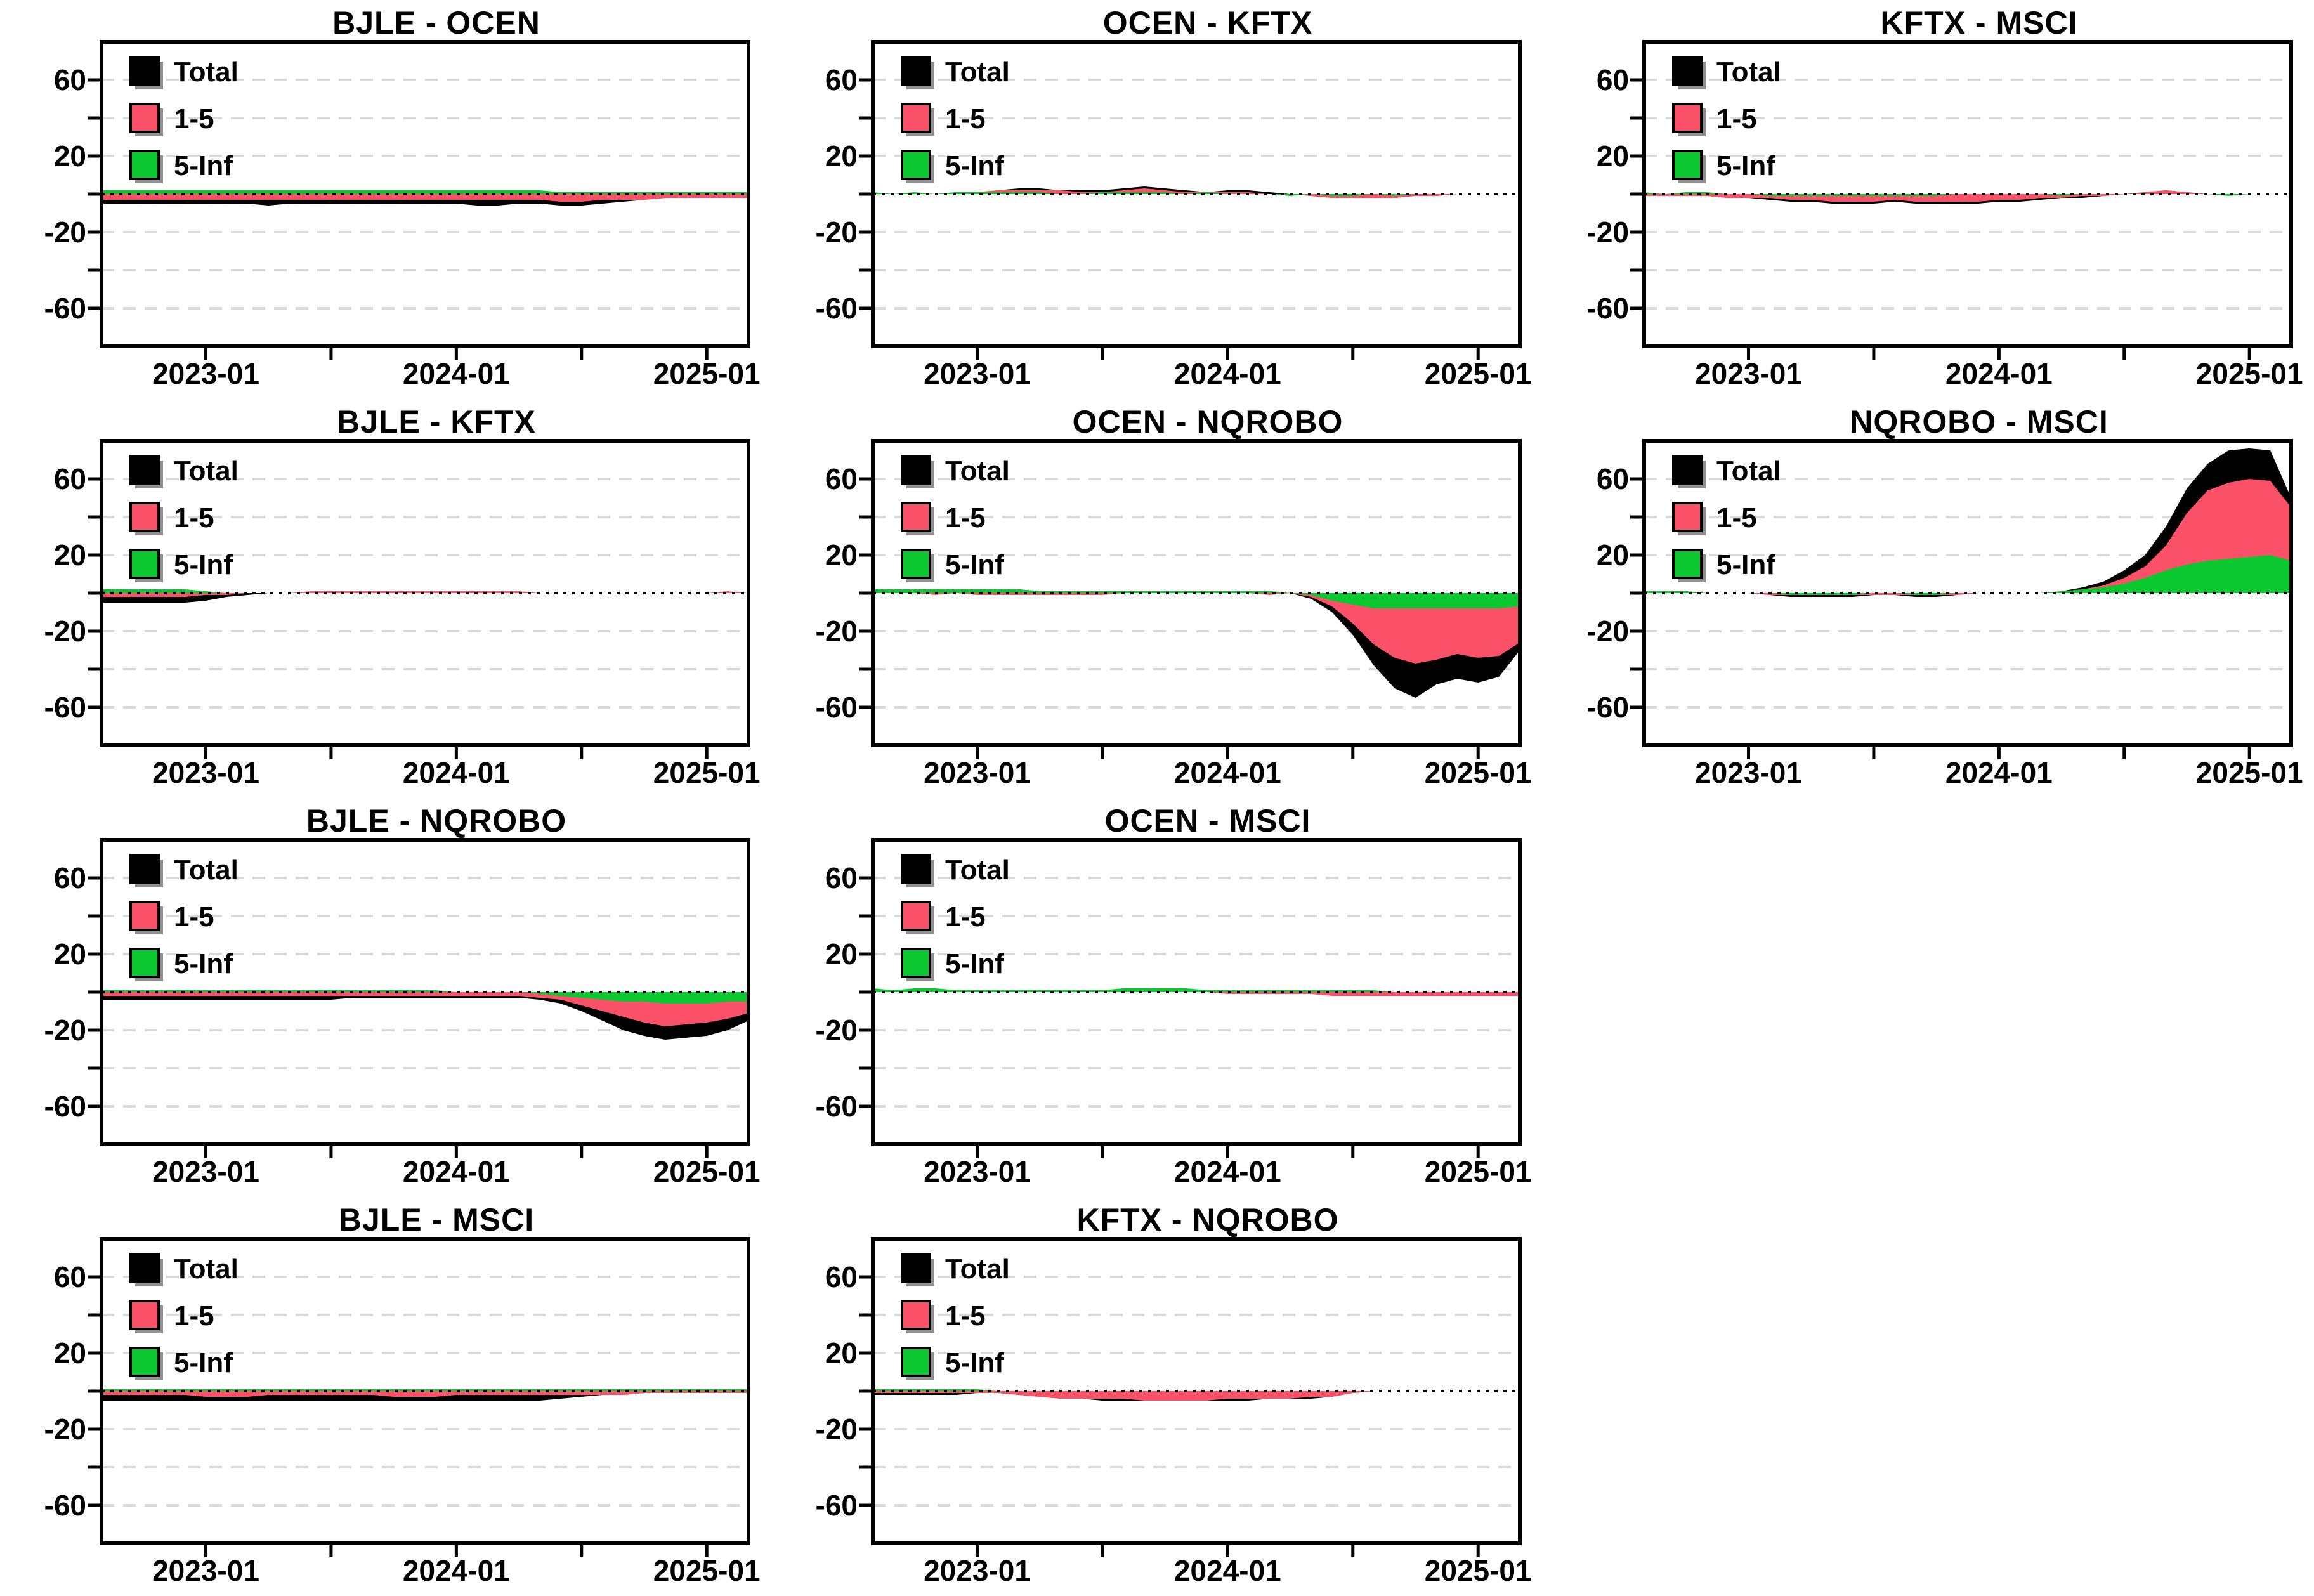  I want to click on chart-title: BJLE - NQROBO, so click(437, 821).